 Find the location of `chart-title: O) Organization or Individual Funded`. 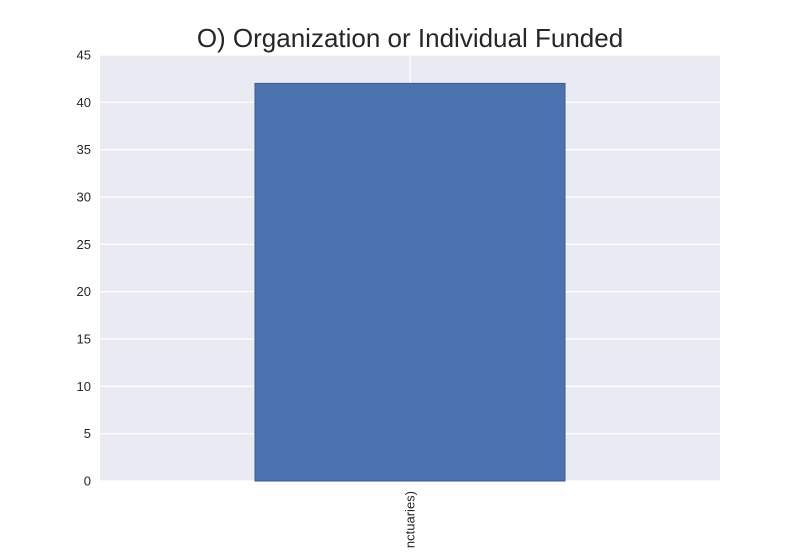

chart-title: O) Organization or Individual Funded is located at coordinates (410, 38).